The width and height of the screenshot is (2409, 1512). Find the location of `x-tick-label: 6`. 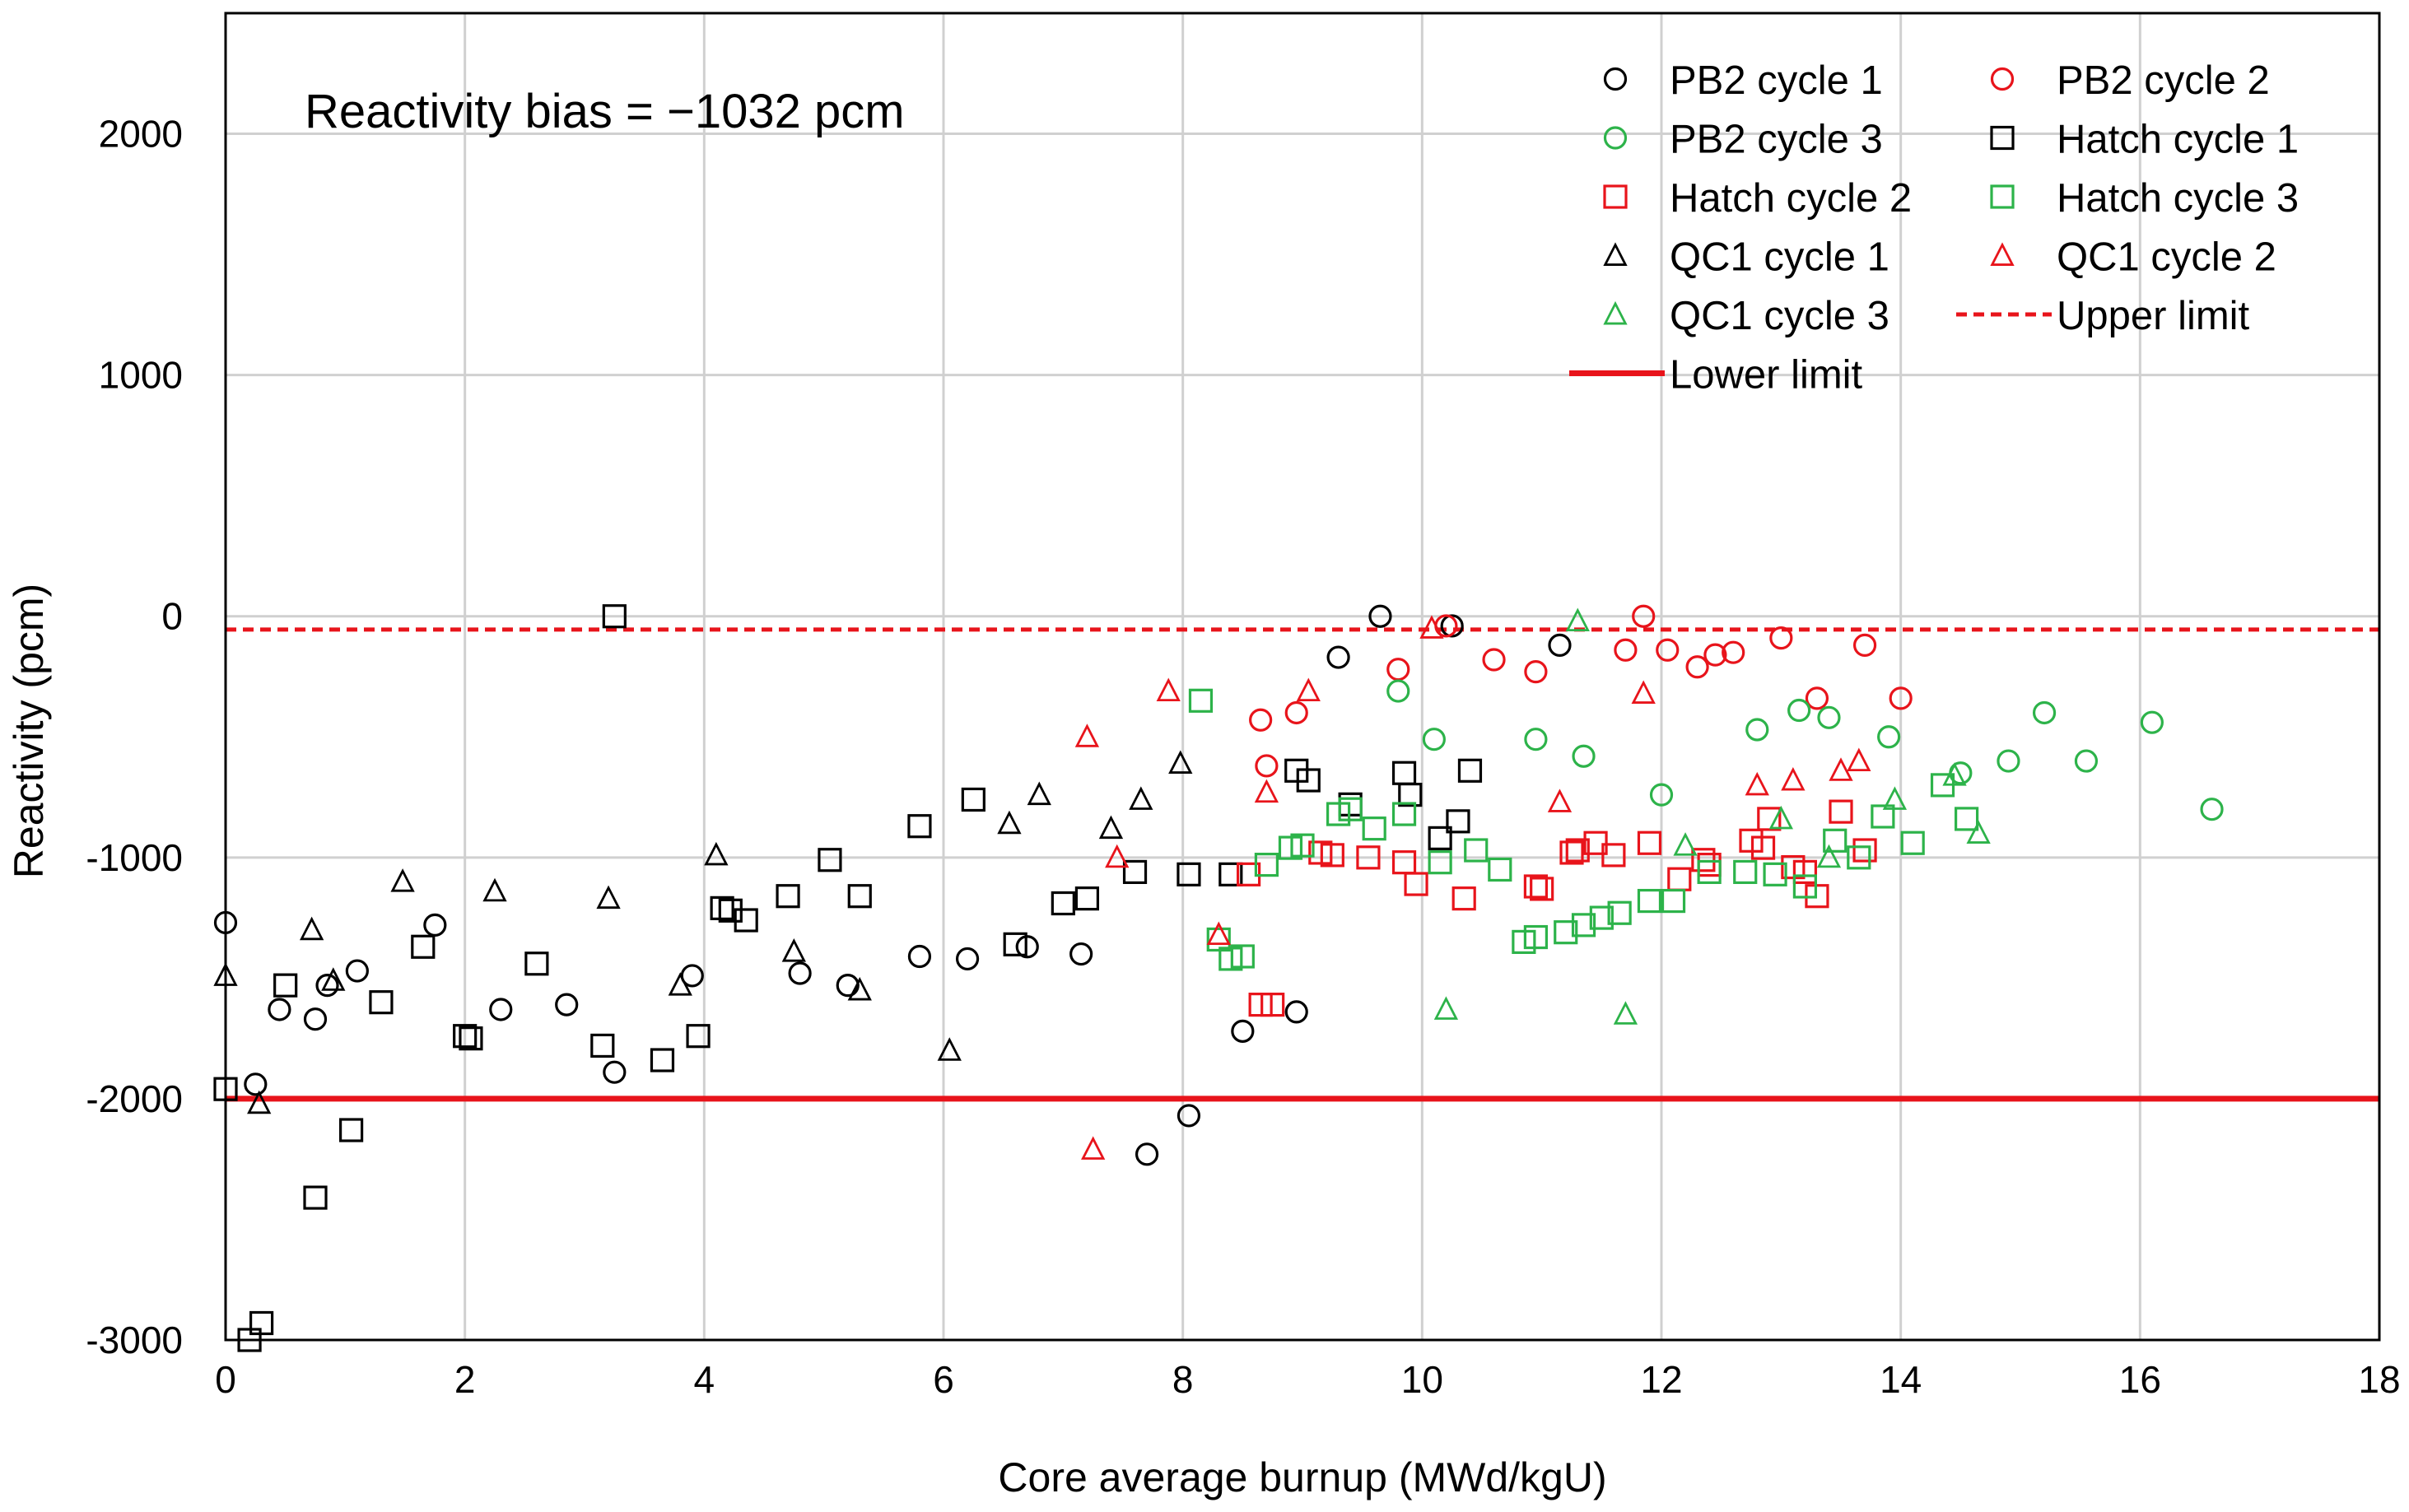

x-tick-label: 6 is located at coordinates (943, 1380).